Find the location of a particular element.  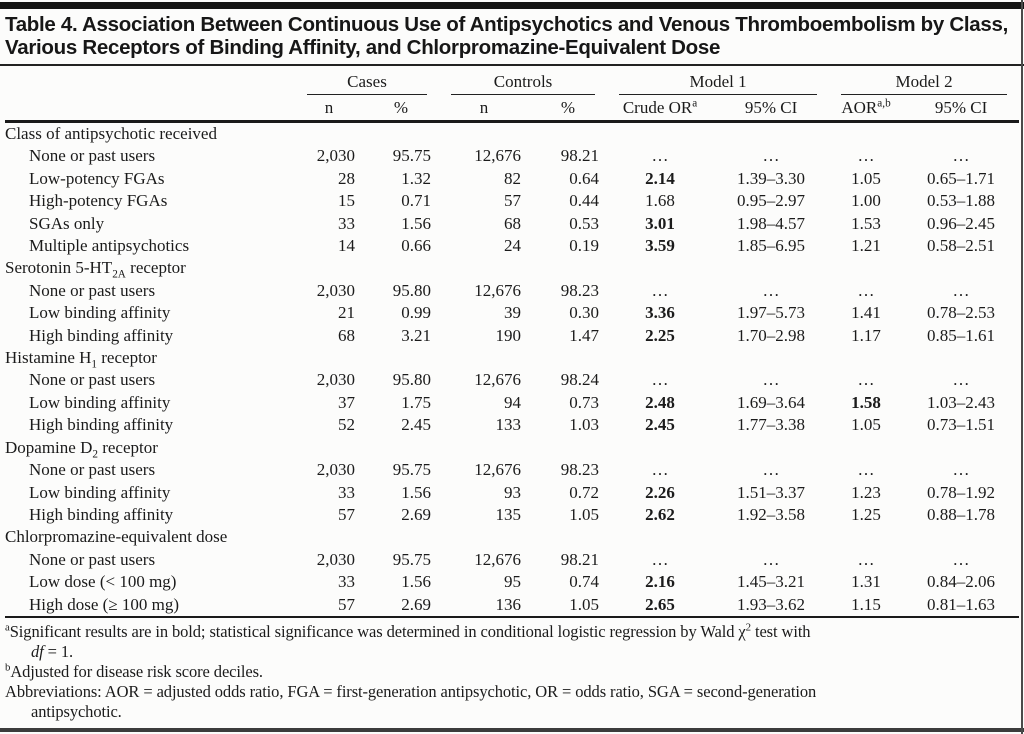

text-segment: antipsychotic. is located at coordinates (76, 711).